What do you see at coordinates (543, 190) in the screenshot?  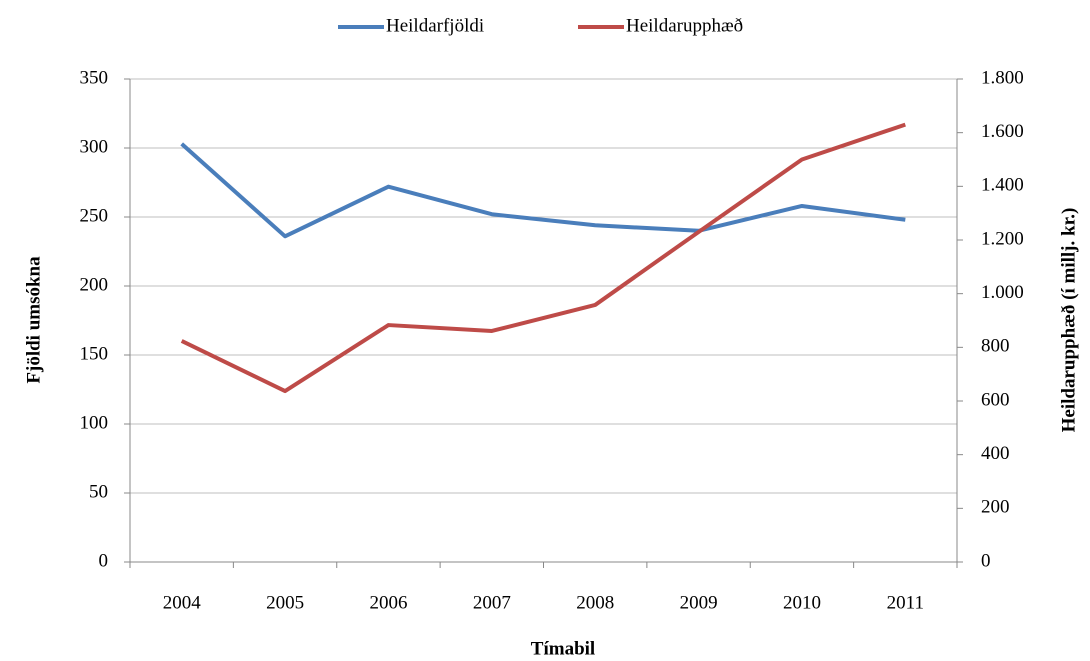 I see `series-line` at bounding box center [543, 190].